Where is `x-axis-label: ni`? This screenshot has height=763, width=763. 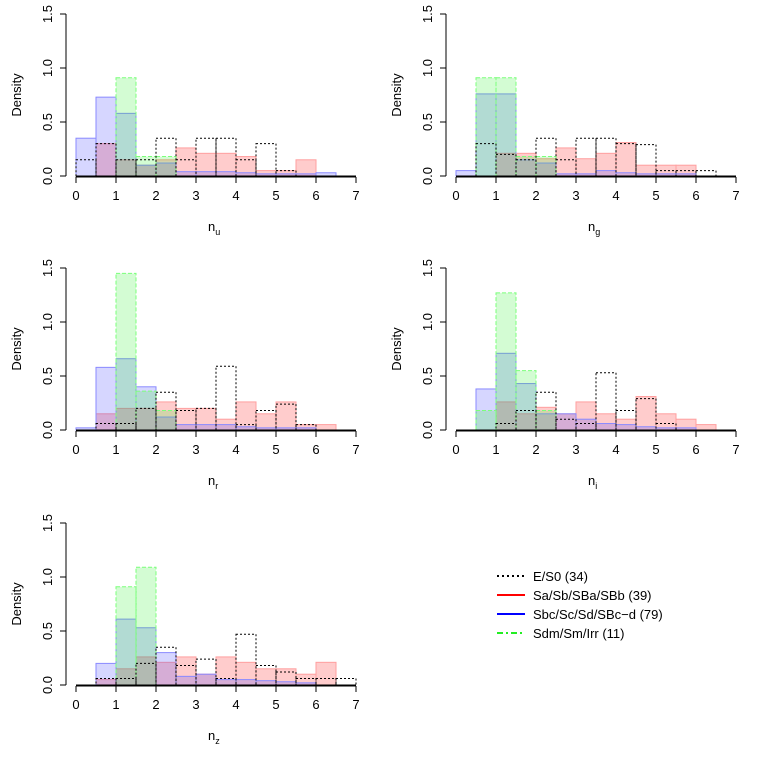
x-axis-label: ni is located at coordinates (592, 482).